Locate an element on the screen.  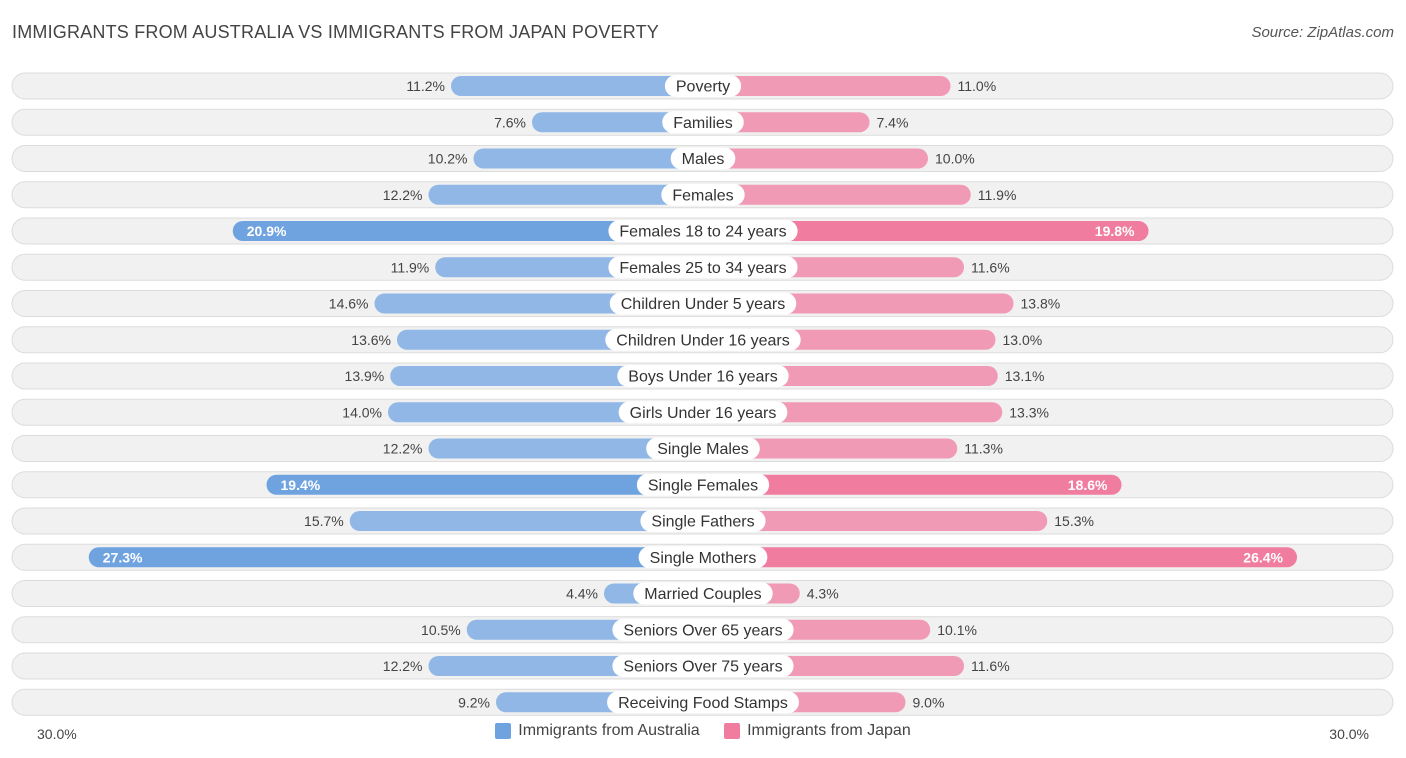
row-receiving-food-stamps: 9.2% 9.0% Receiving Food Stamps is located at coordinates (702, 702).